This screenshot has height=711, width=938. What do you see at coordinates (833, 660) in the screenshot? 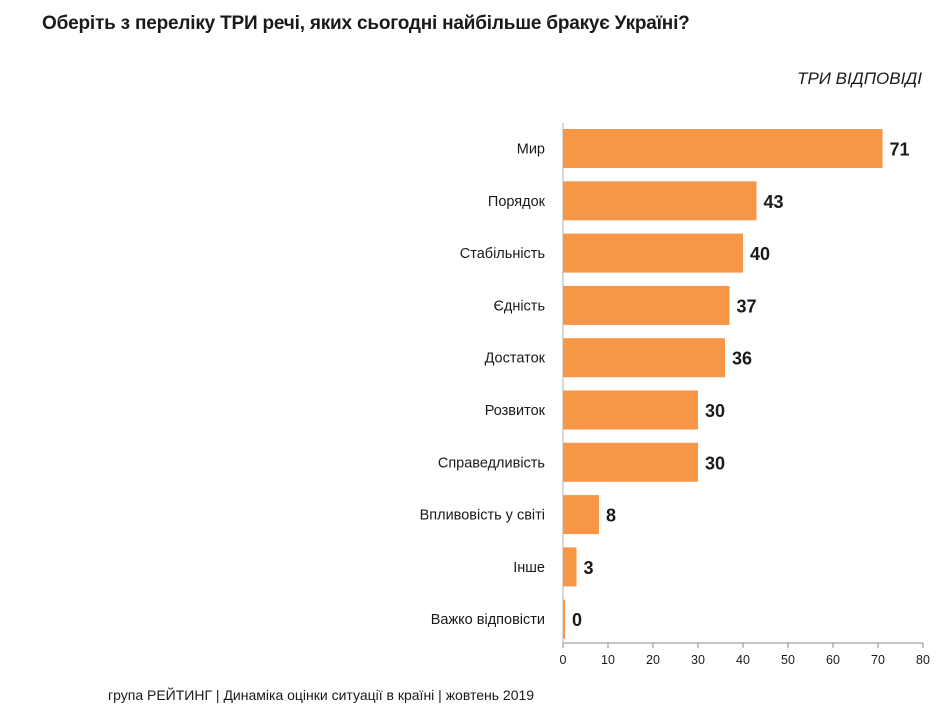
I see `x-tick-label-6: 60` at bounding box center [833, 660].